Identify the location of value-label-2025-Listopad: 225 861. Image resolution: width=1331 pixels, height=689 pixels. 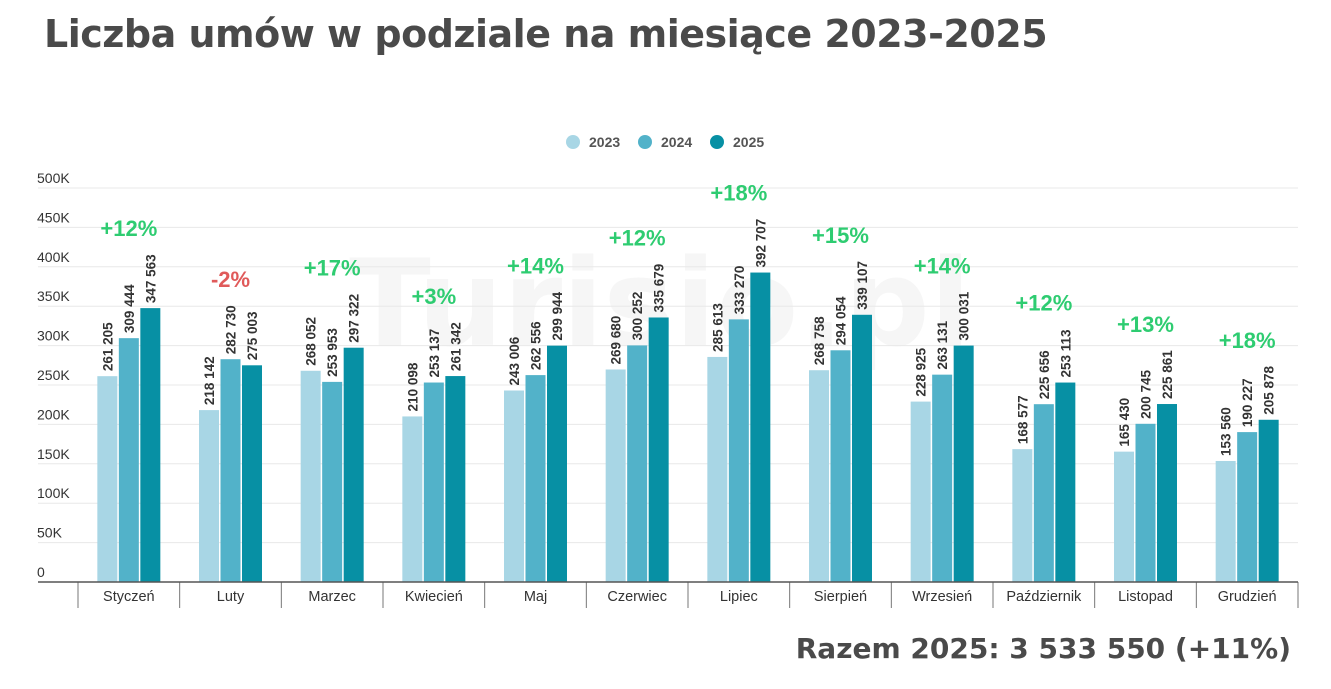
(1167, 374).